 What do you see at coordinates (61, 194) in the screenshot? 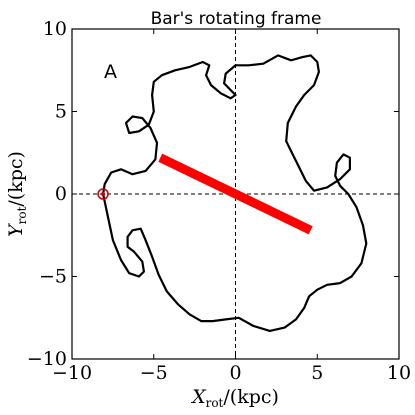
I see `y-tick-label: 0` at bounding box center [61, 194].